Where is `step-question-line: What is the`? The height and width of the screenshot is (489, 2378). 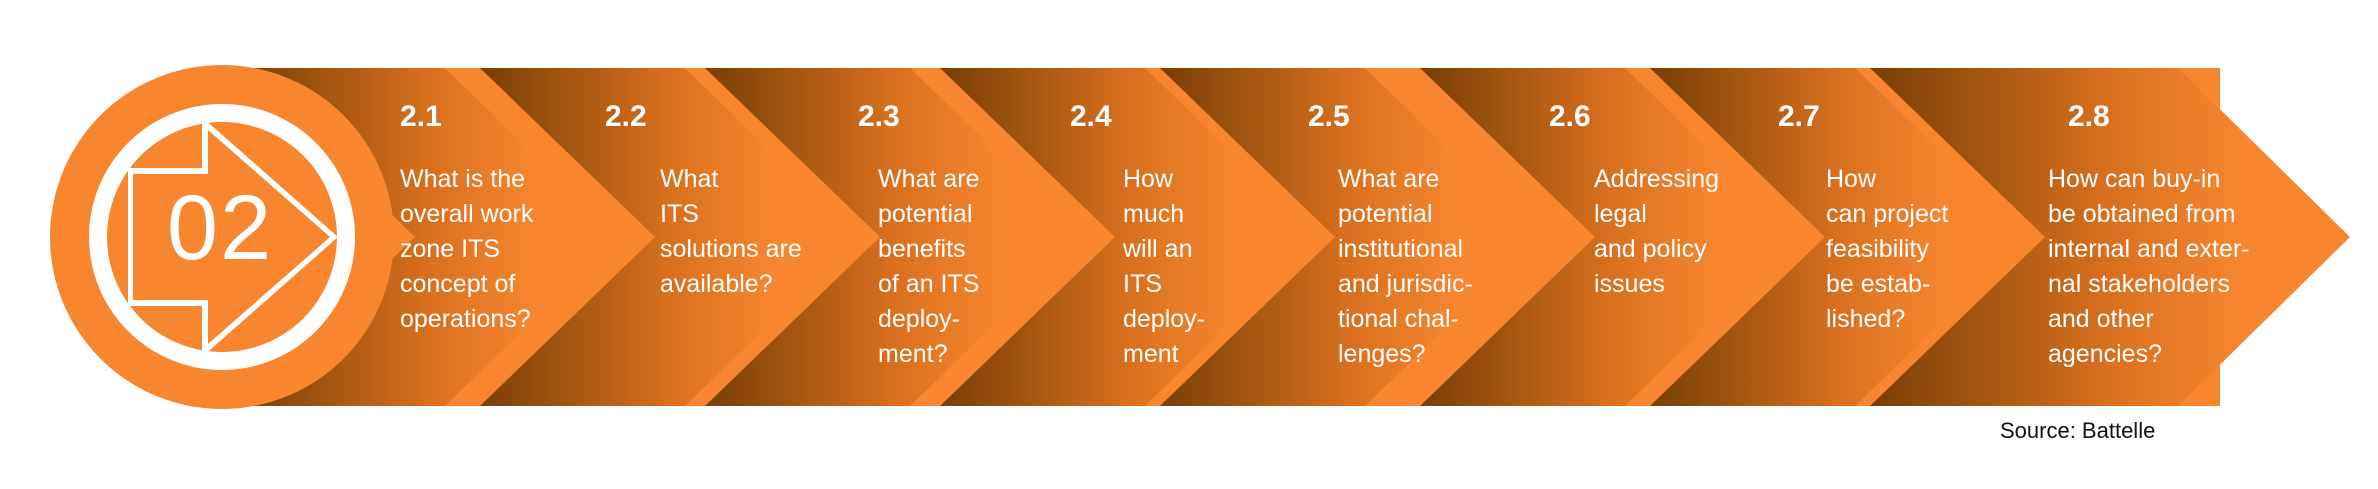
step-question-line: What is the is located at coordinates (463, 179).